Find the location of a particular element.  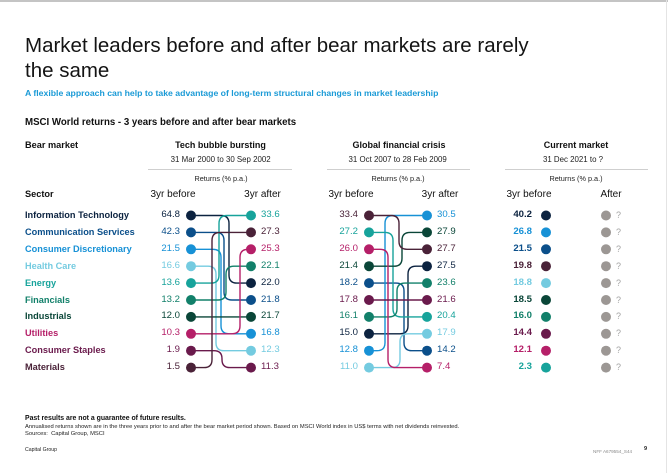

page-number: 9 is located at coordinates (646, 449).